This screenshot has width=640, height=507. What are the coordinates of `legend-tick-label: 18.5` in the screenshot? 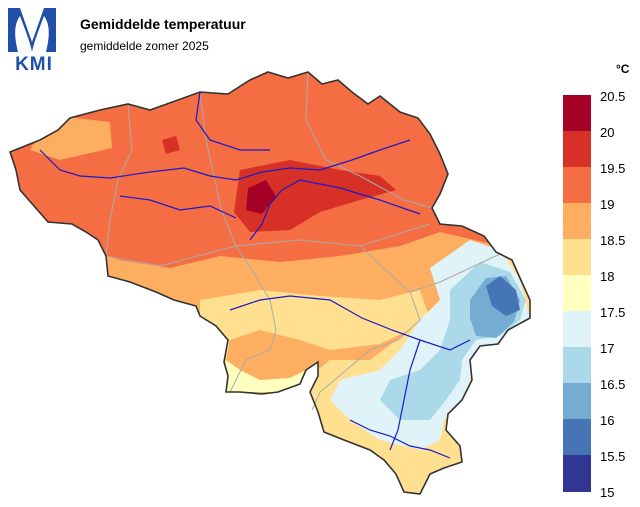 It's located at (613, 240).